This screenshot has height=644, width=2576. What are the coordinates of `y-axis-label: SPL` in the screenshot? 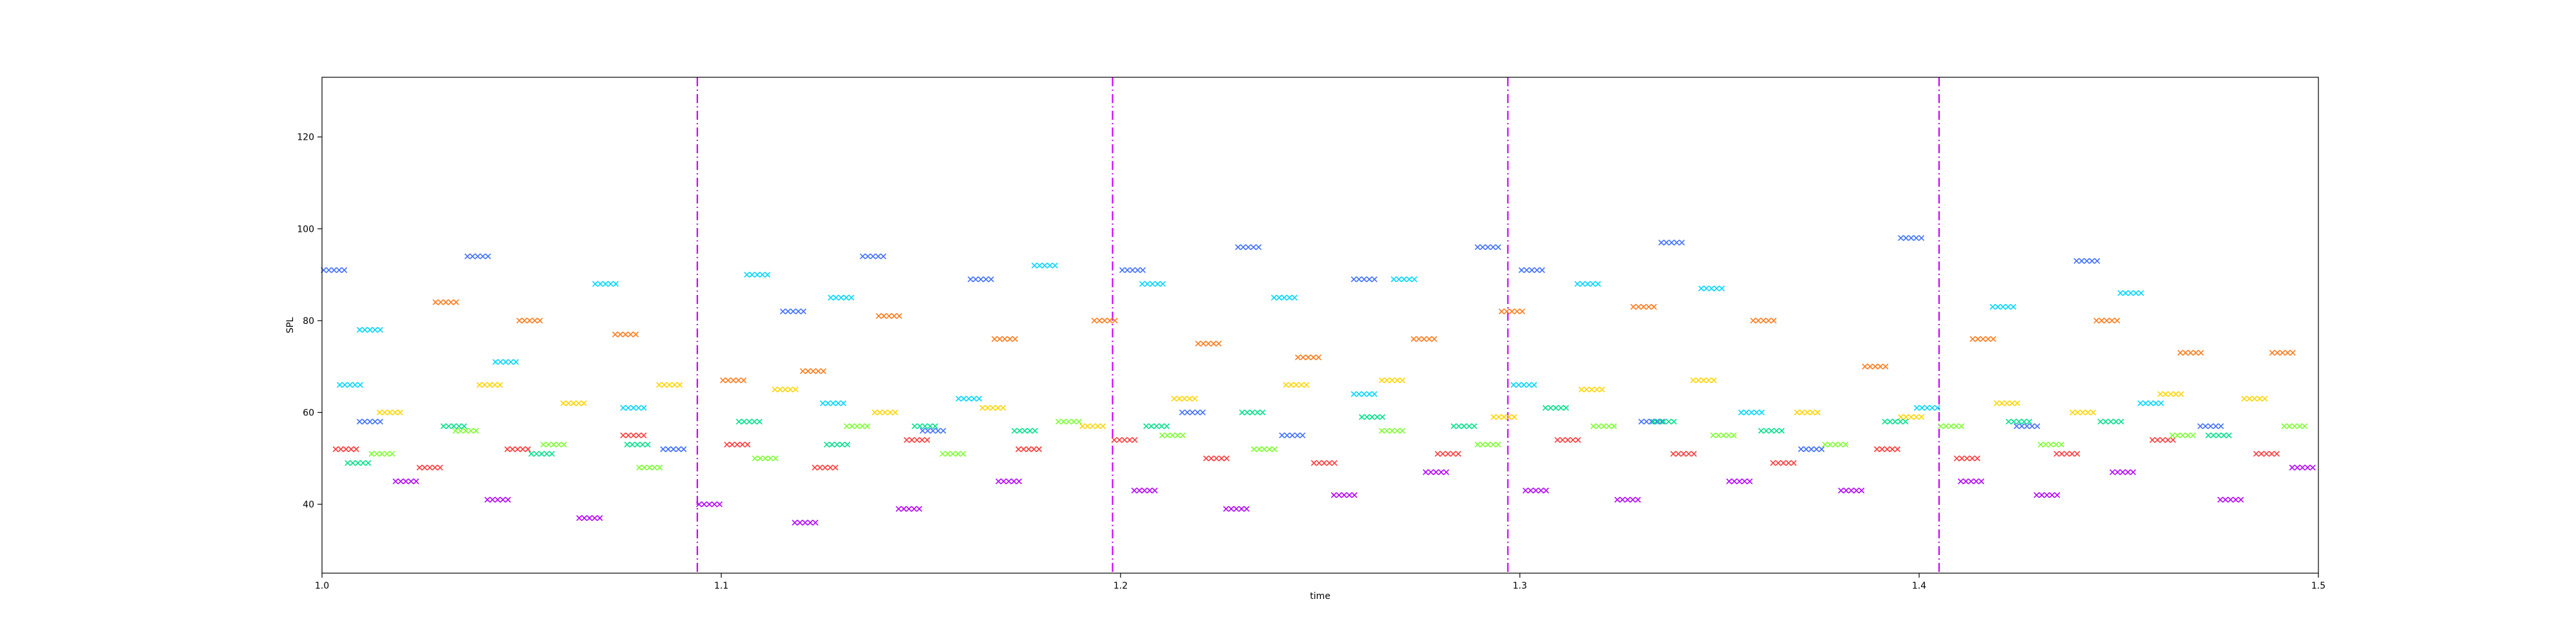 It's located at (290, 325).